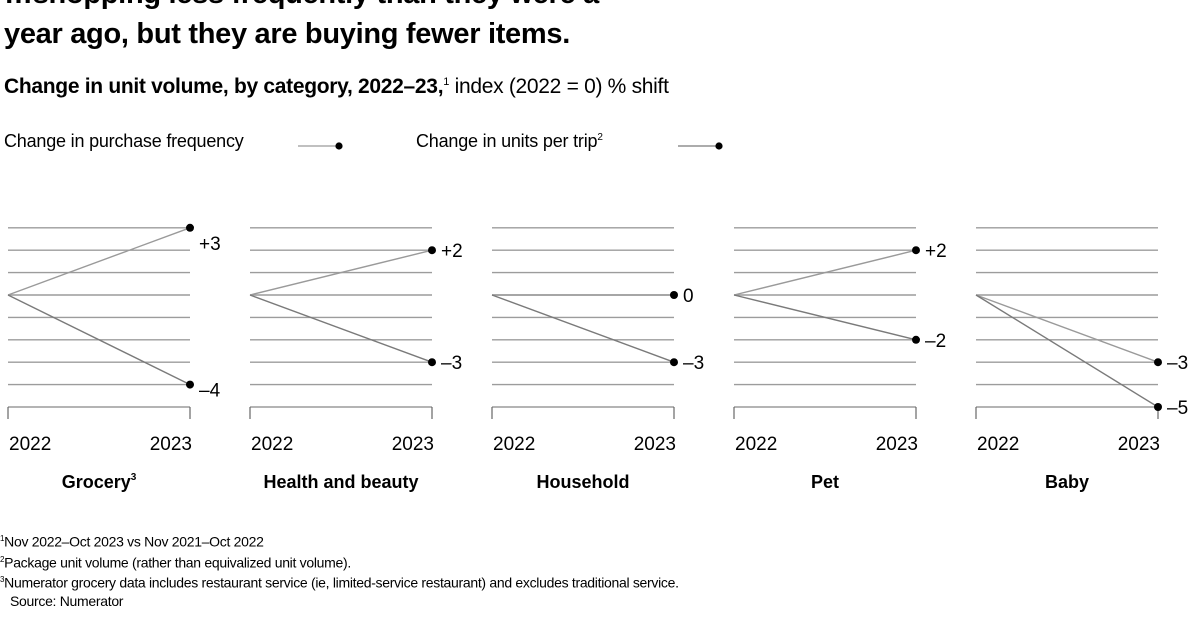 This screenshot has width=1196, height=628. I want to click on footnote-1-text: Nov 2022–Oct 2023 vs Nov 2021–Oct 2022, so click(134, 541).